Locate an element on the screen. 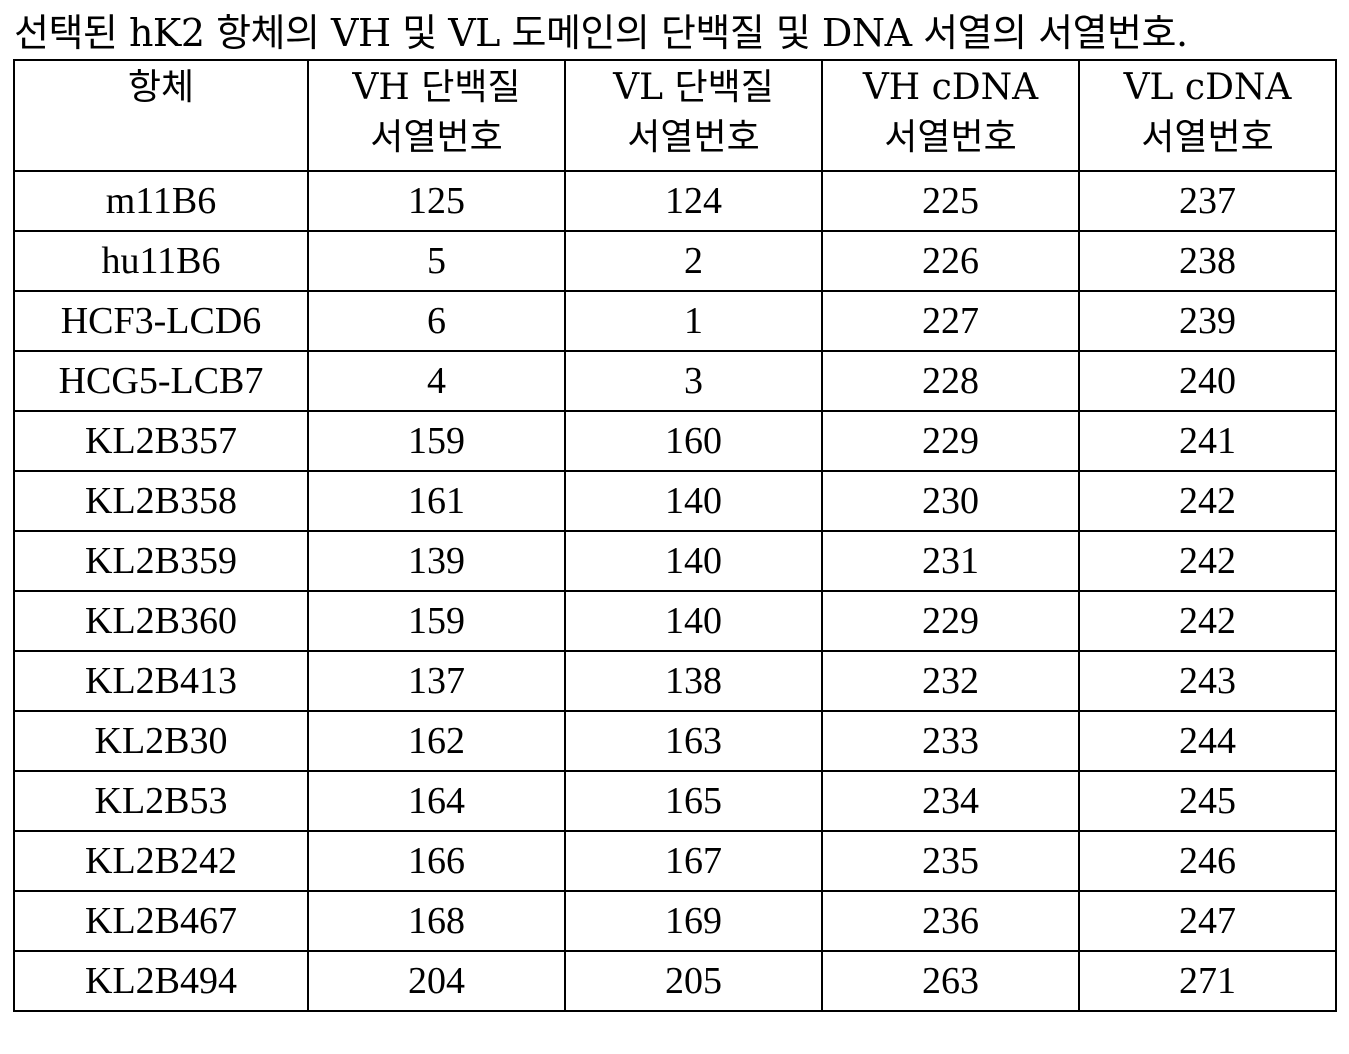 Image resolution: width=1349 pixels, height=1054 pixels. antibody-cell: hu11B6 is located at coordinates (161, 261).